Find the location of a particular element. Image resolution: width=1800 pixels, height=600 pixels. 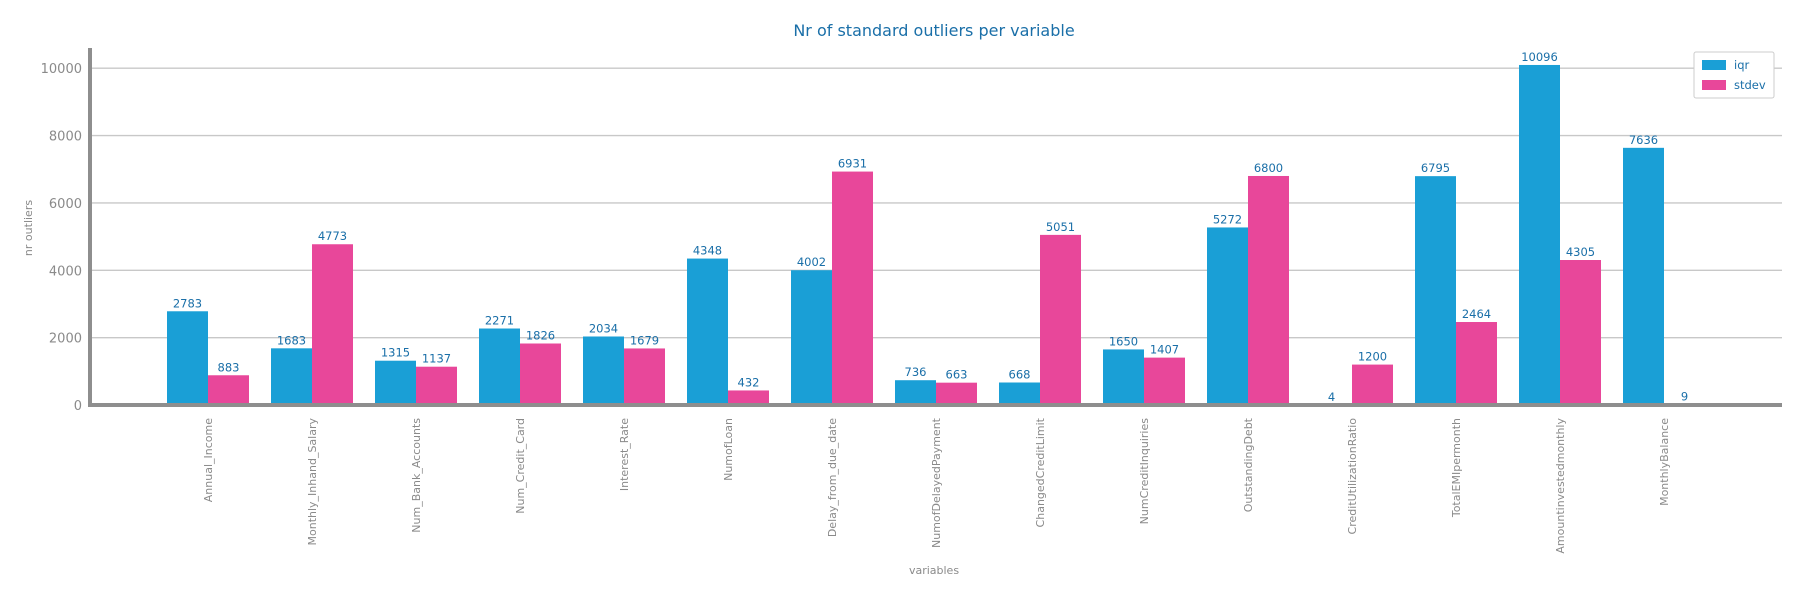

y-tick-label-1: 2000 is located at coordinates (65, 339).